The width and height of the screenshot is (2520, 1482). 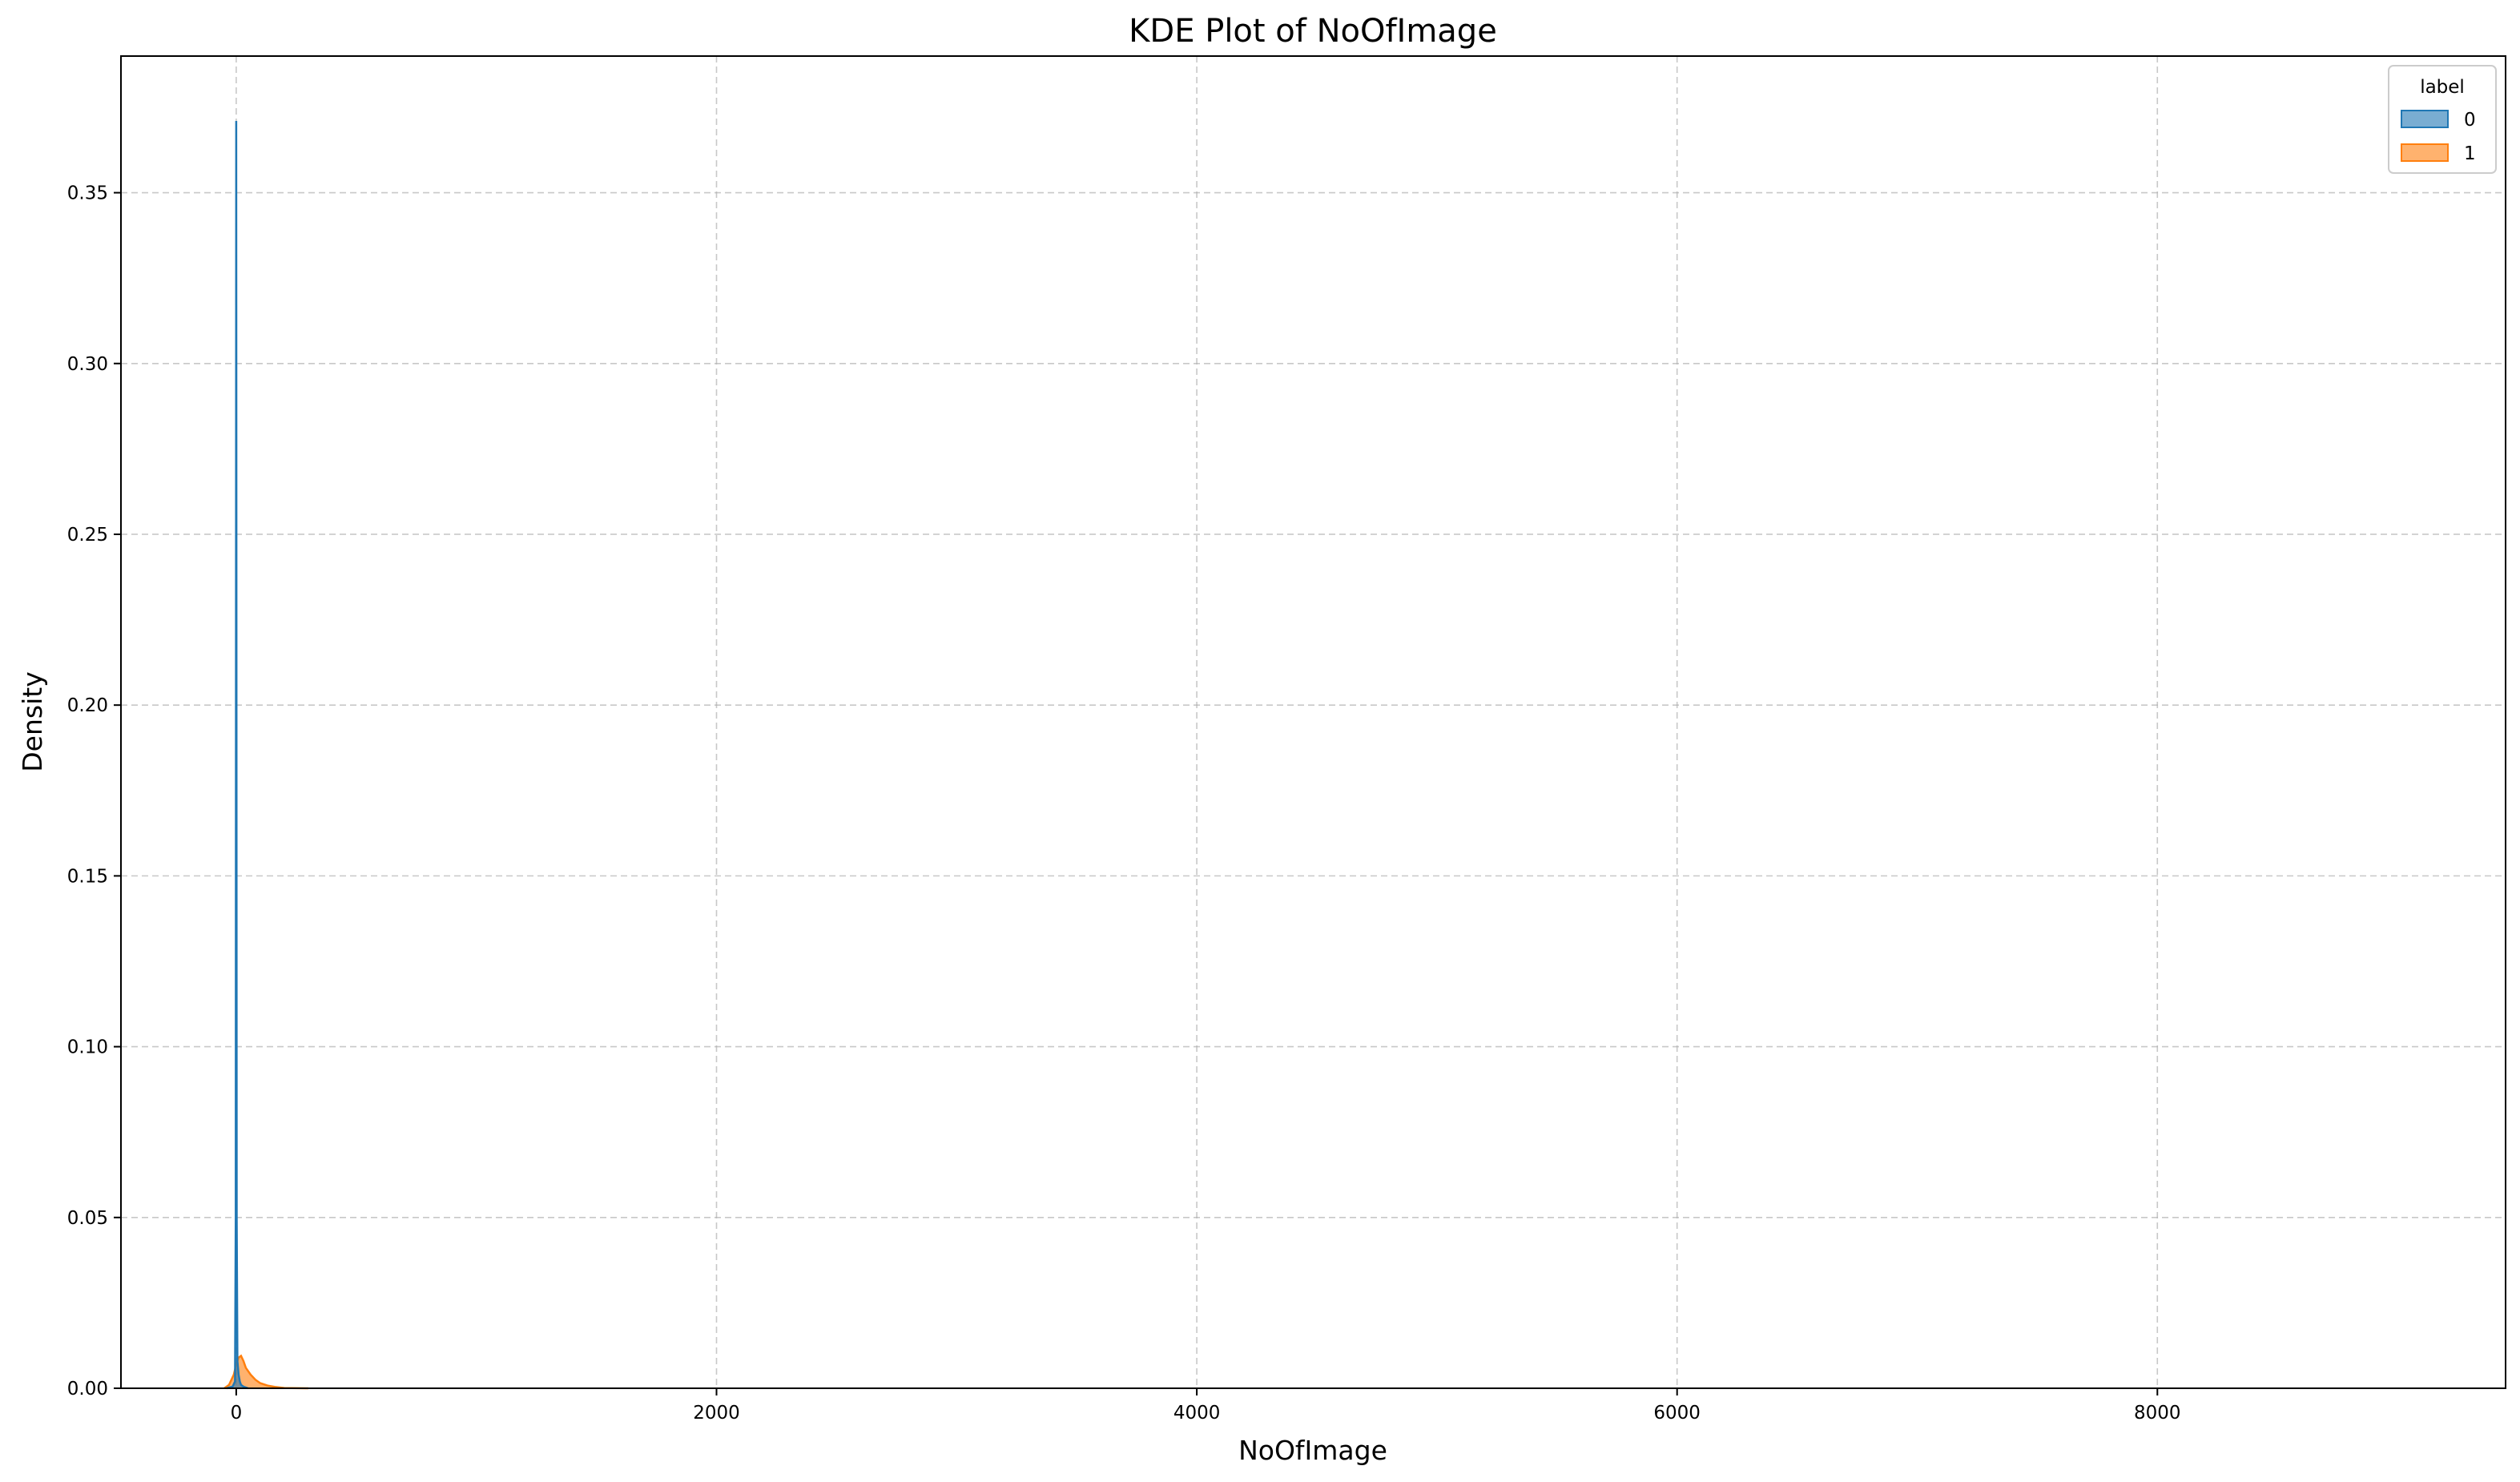 I want to click on y-tick-label: 0.05, so click(x=87, y=1218).